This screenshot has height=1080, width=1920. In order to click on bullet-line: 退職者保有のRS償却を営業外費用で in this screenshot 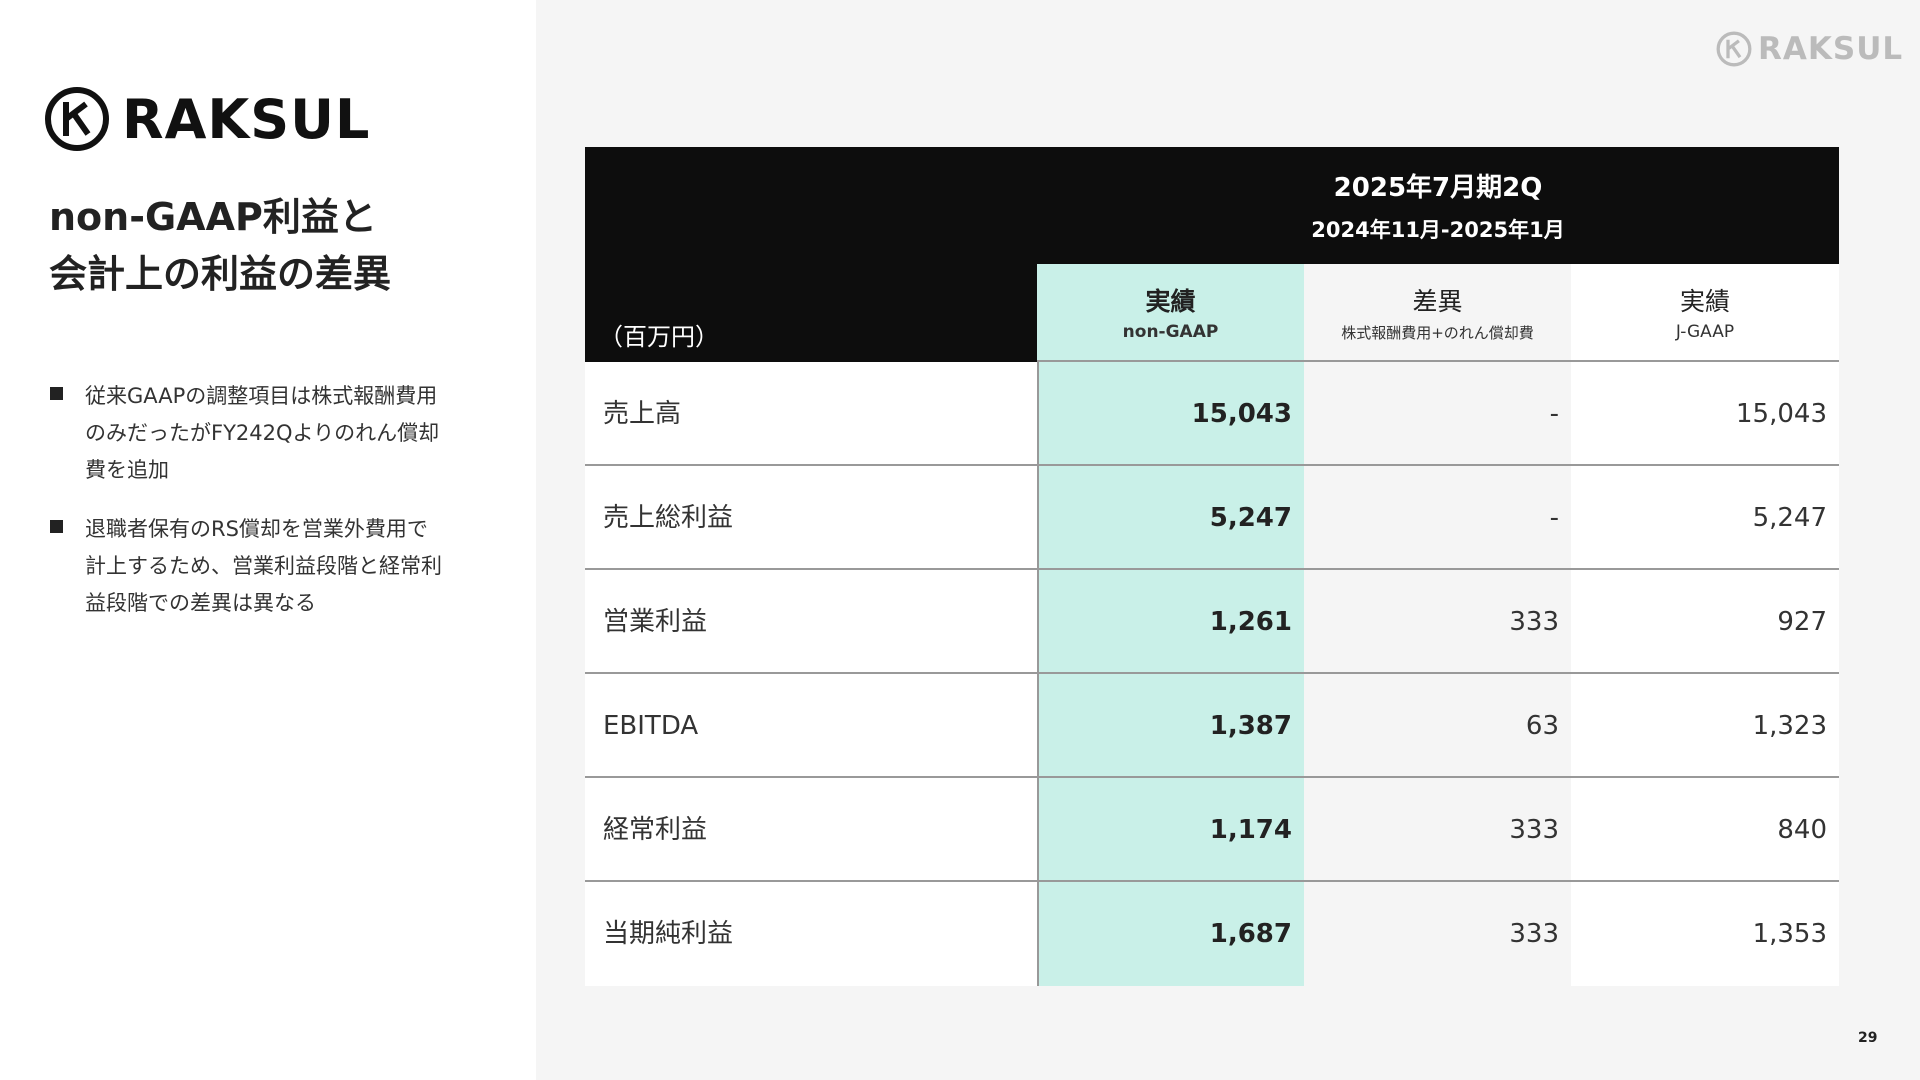, I will do `click(256, 529)`.